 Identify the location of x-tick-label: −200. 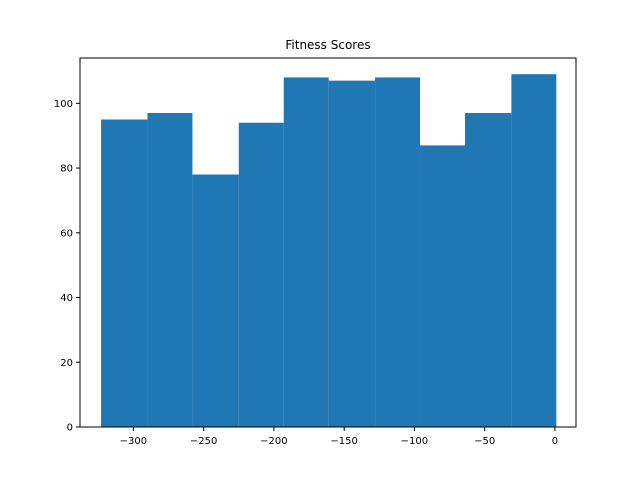
(273, 441).